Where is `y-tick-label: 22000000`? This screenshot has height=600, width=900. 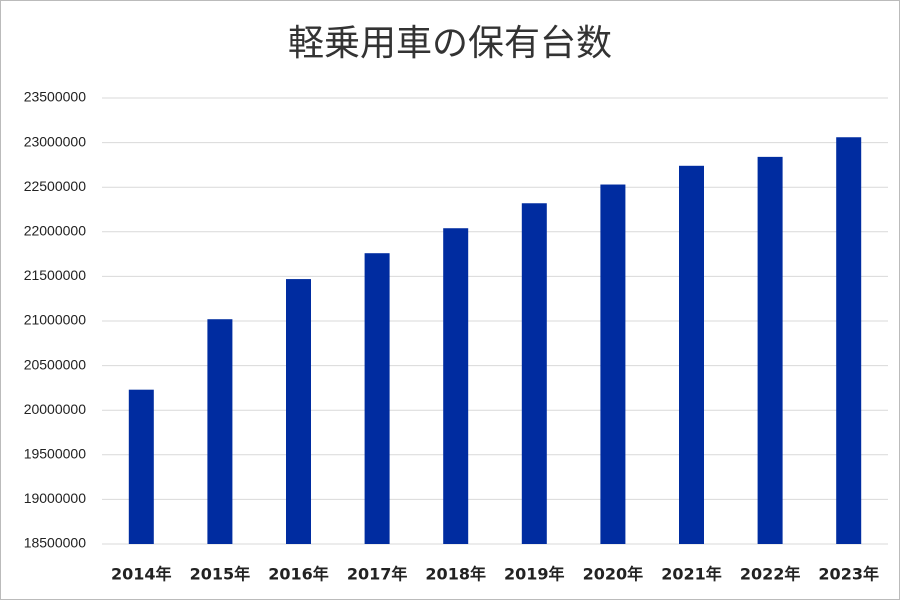 y-tick-label: 22000000 is located at coordinates (55, 231).